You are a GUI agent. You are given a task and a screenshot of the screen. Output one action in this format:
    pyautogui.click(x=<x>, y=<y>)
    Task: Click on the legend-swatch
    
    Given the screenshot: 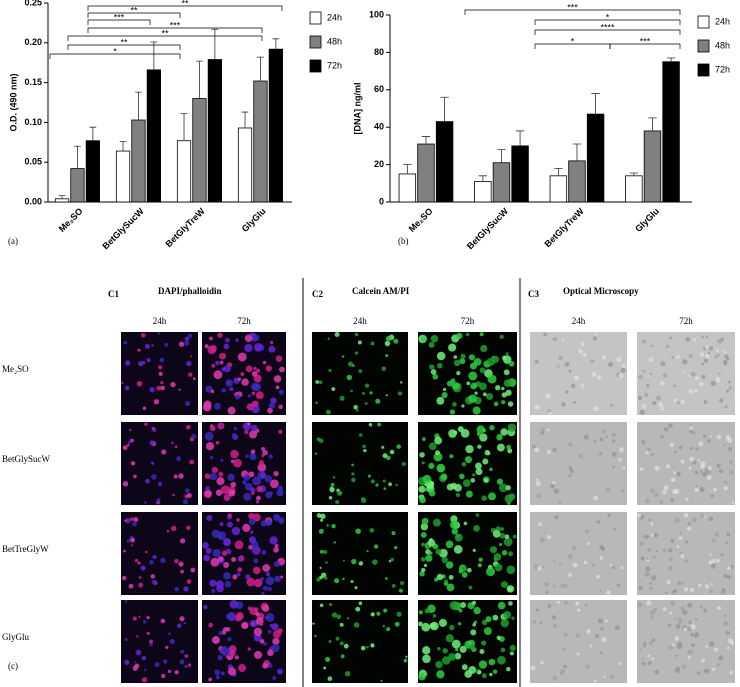 What is the action you would take?
    pyautogui.click(x=315, y=66)
    